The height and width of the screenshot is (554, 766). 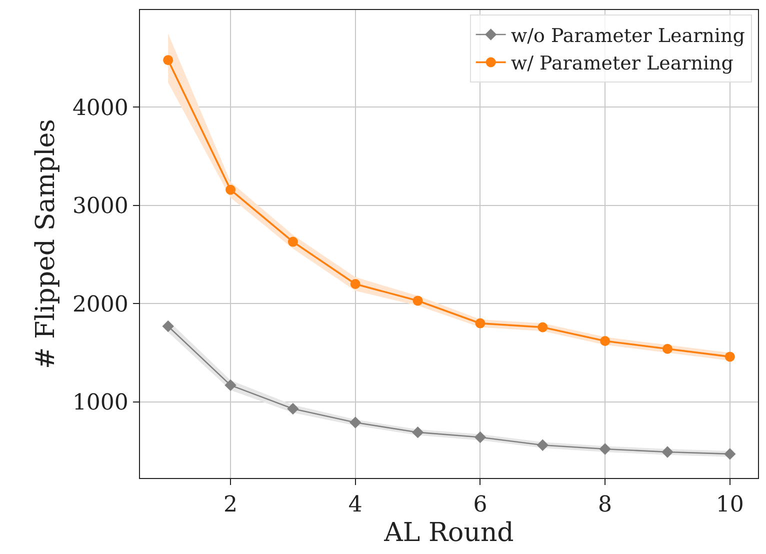 I want to click on x-tick-label: 10, so click(x=730, y=505).